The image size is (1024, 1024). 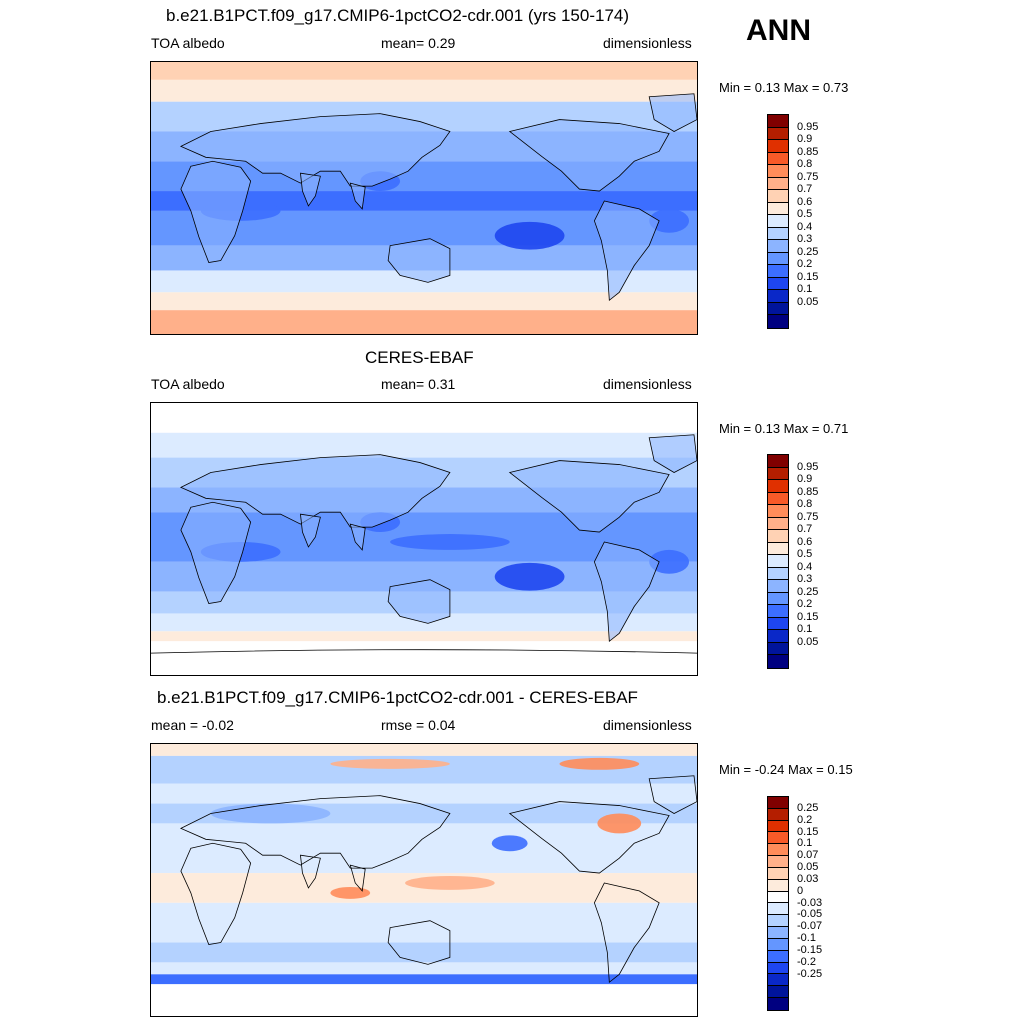 What do you see at coordinates (418, 43) in the screenshot?
I see `panel-1-center-label: mean= 0.29` at bounding box center [418, 43].